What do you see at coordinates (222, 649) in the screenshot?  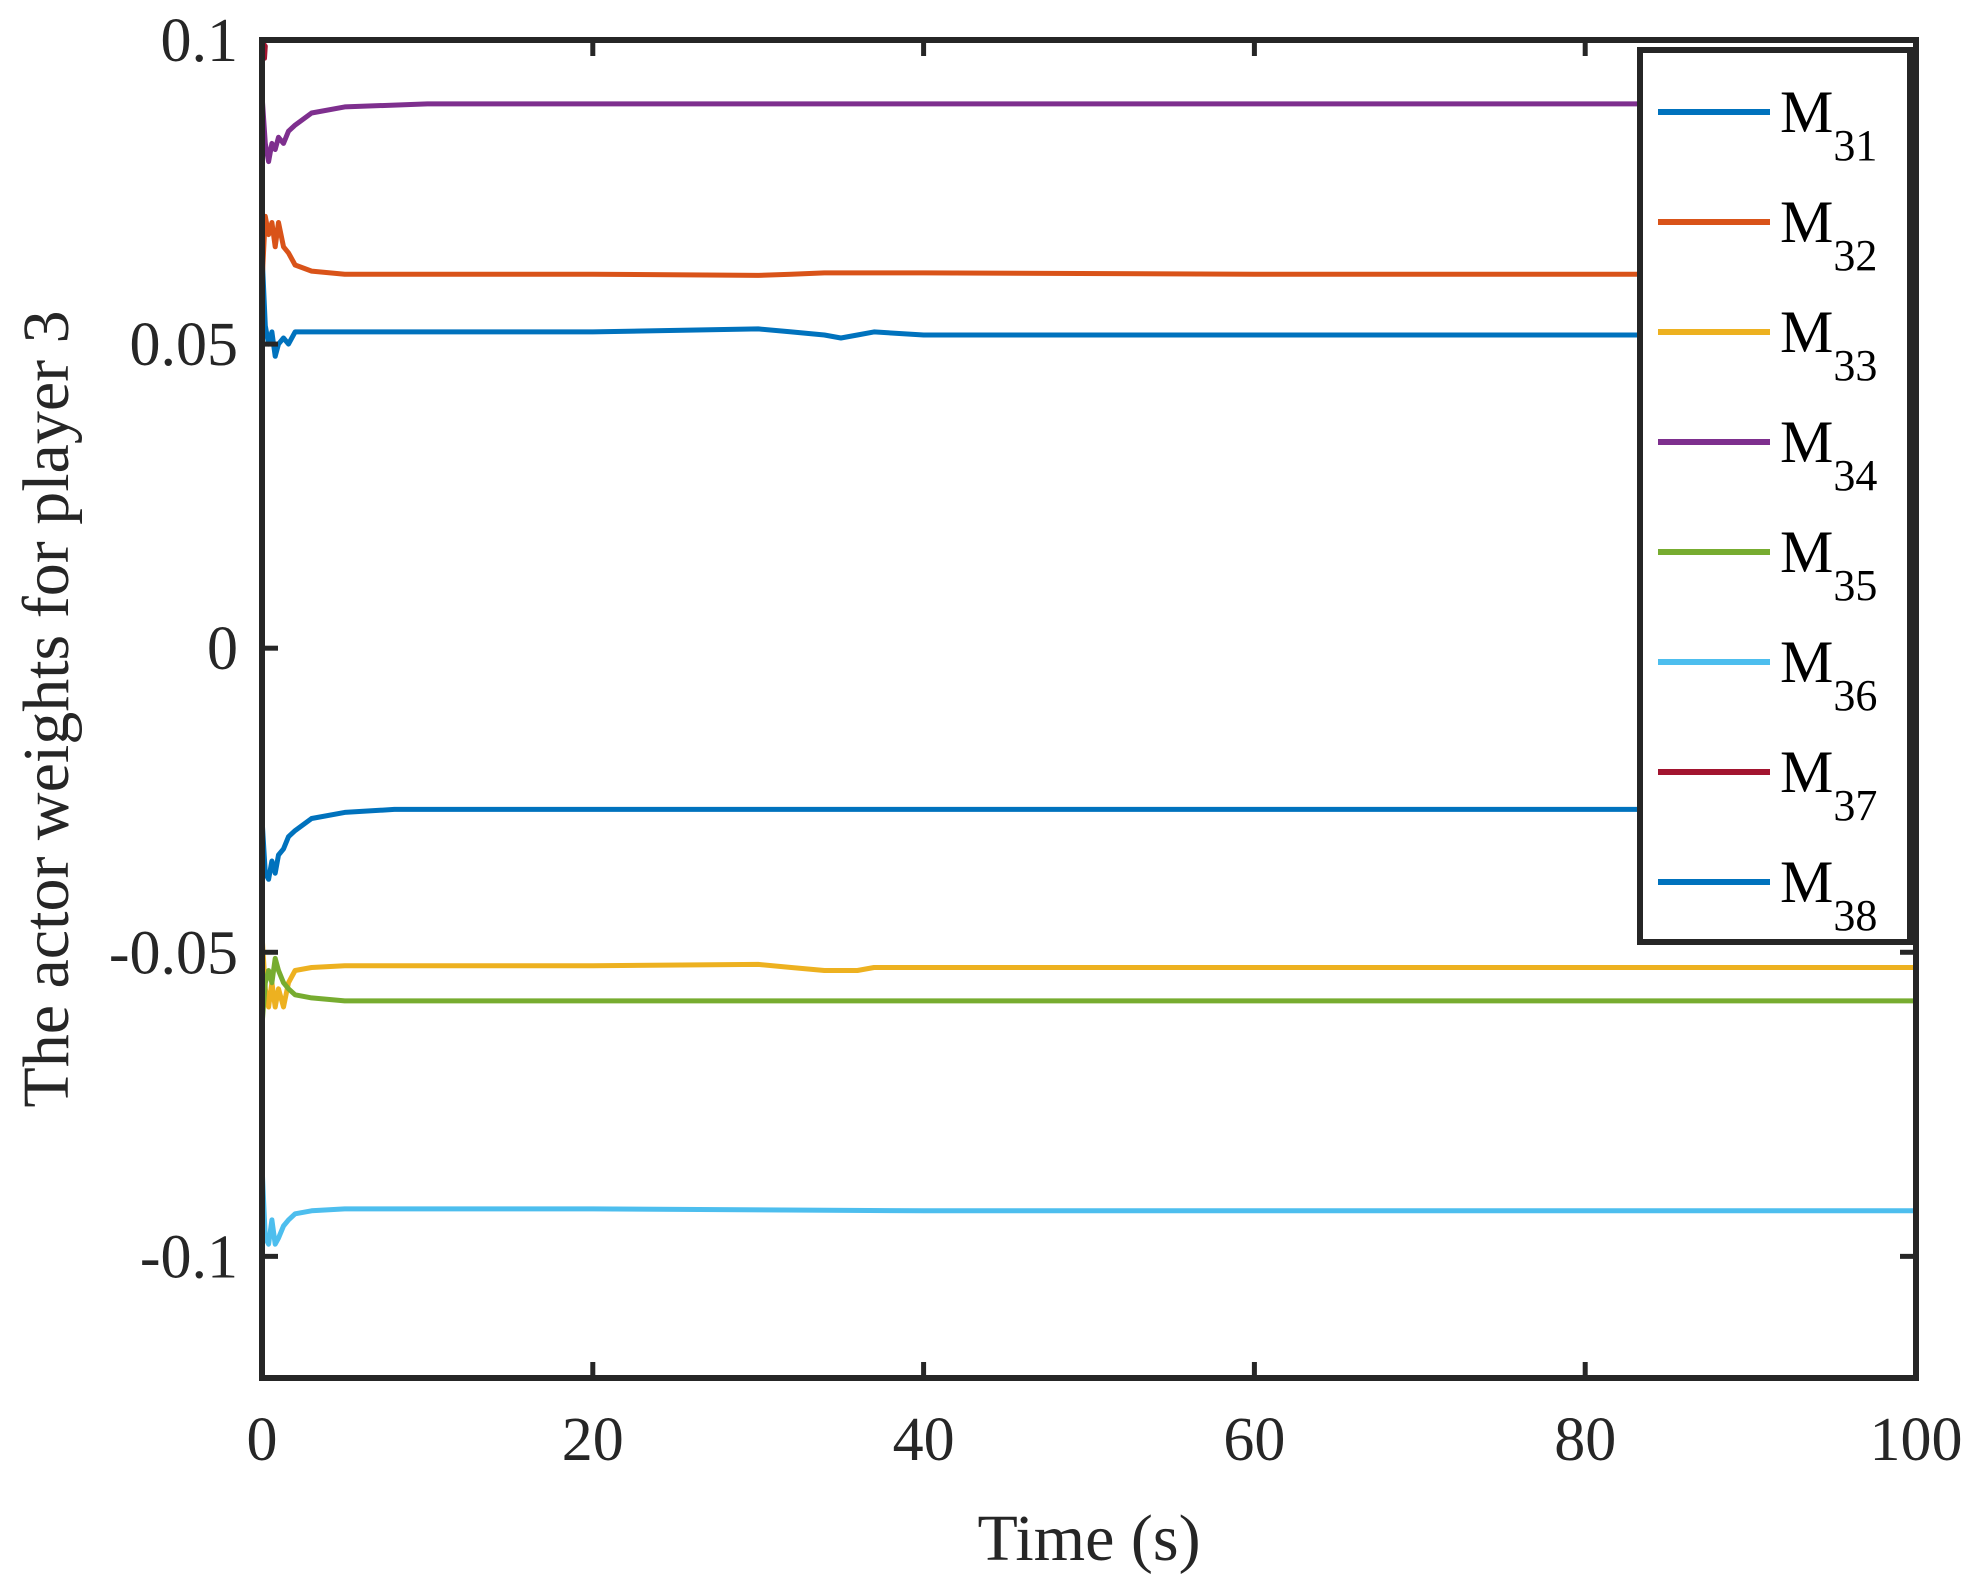 I see `y-tick-label: 0` at bounding box center [222, 649].